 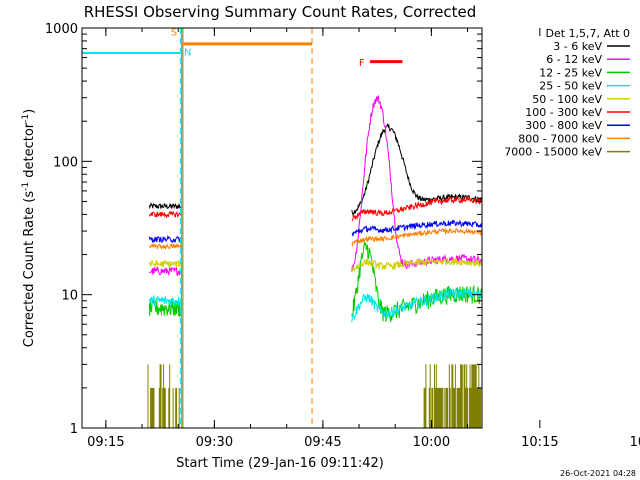 I want to click on x-tick-label-3: 10:00, so click(x=431, y=442).